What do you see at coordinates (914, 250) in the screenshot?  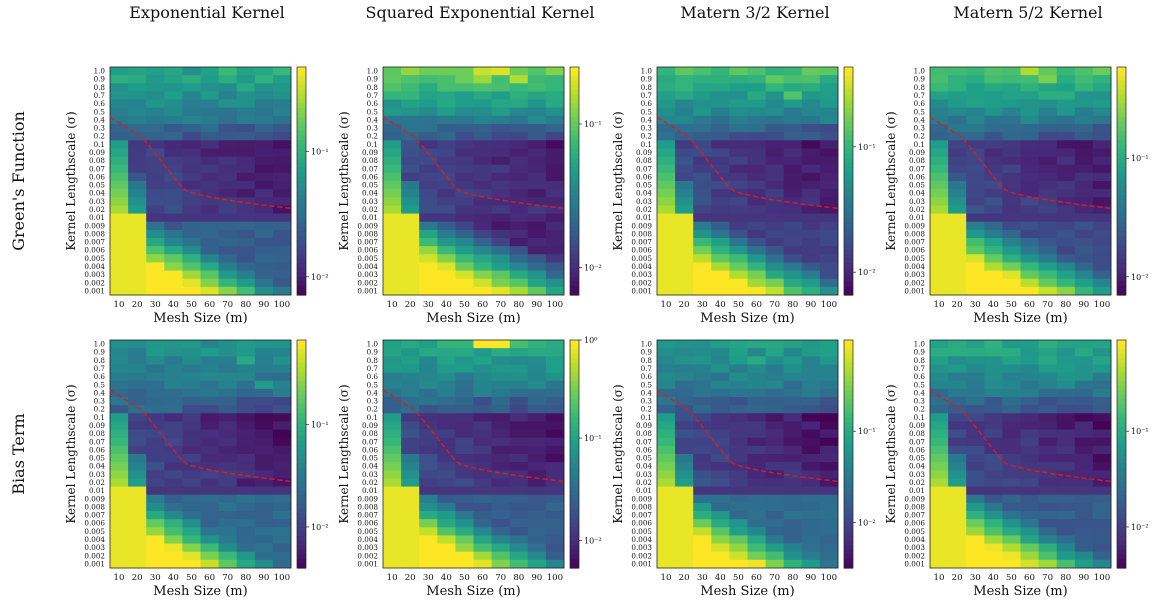 I see `y-tick-label: 0.006` at bounding box center [914, 250].